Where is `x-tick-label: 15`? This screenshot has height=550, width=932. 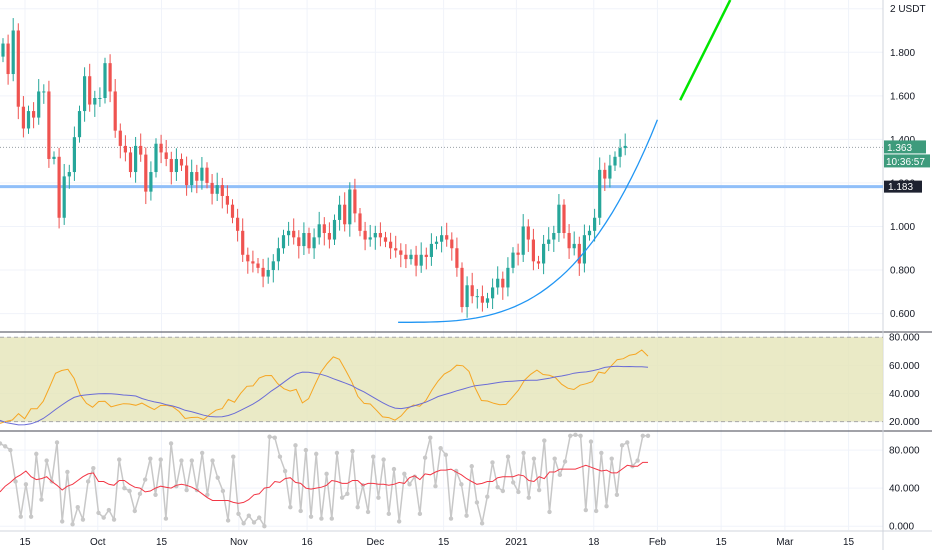 x-tick-label: 15 is located at coordinates (444, 542).